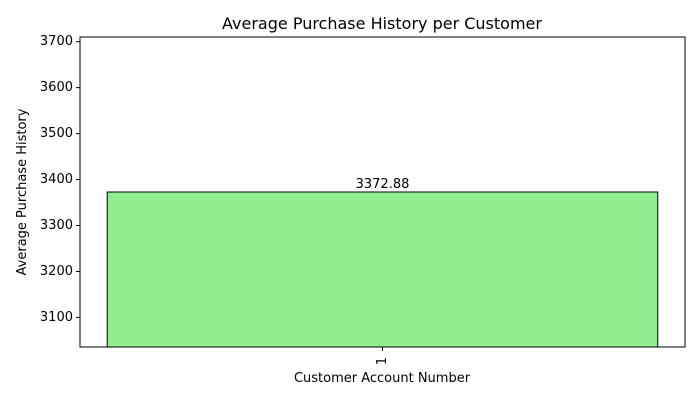  What do you see at coordinates (382, 378) in the screenshot?
I see `x-axis-label: Customer Account Number` at bounding box center [382, 378].